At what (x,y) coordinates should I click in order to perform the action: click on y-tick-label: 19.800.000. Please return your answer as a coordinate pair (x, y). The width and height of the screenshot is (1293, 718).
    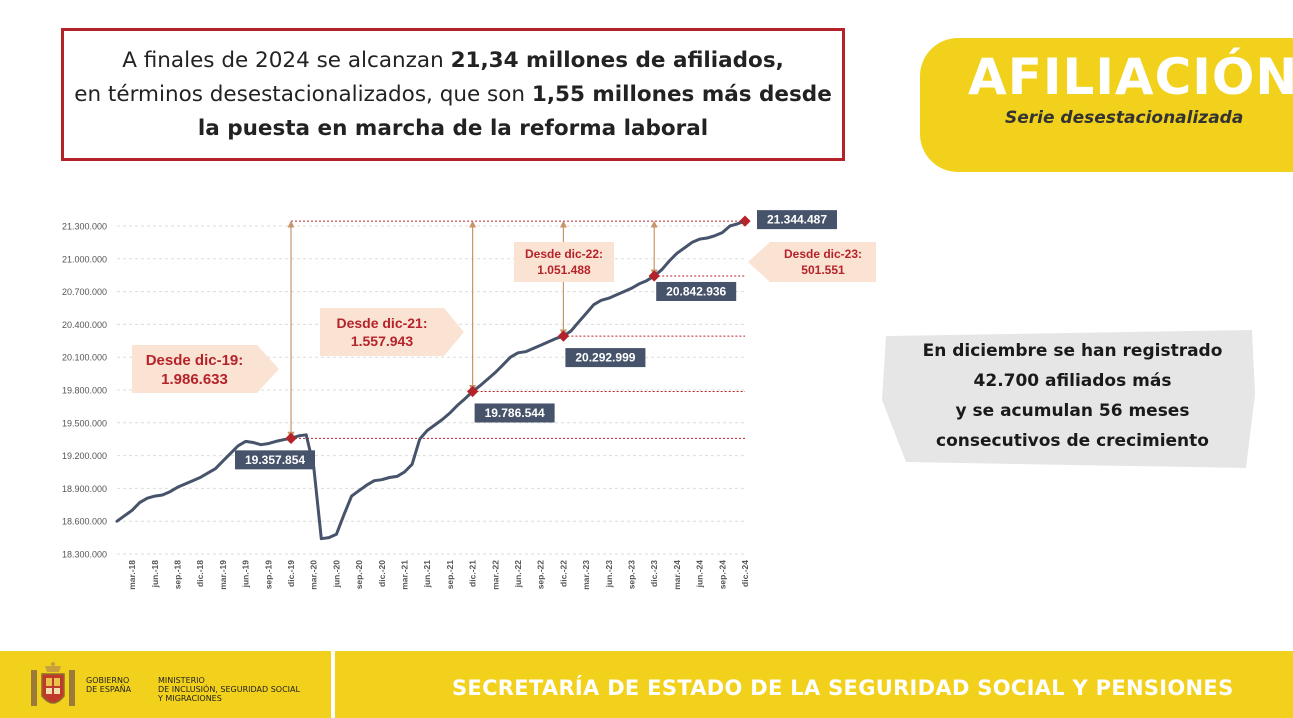
    Looking at the image, I should click on (84, 391).